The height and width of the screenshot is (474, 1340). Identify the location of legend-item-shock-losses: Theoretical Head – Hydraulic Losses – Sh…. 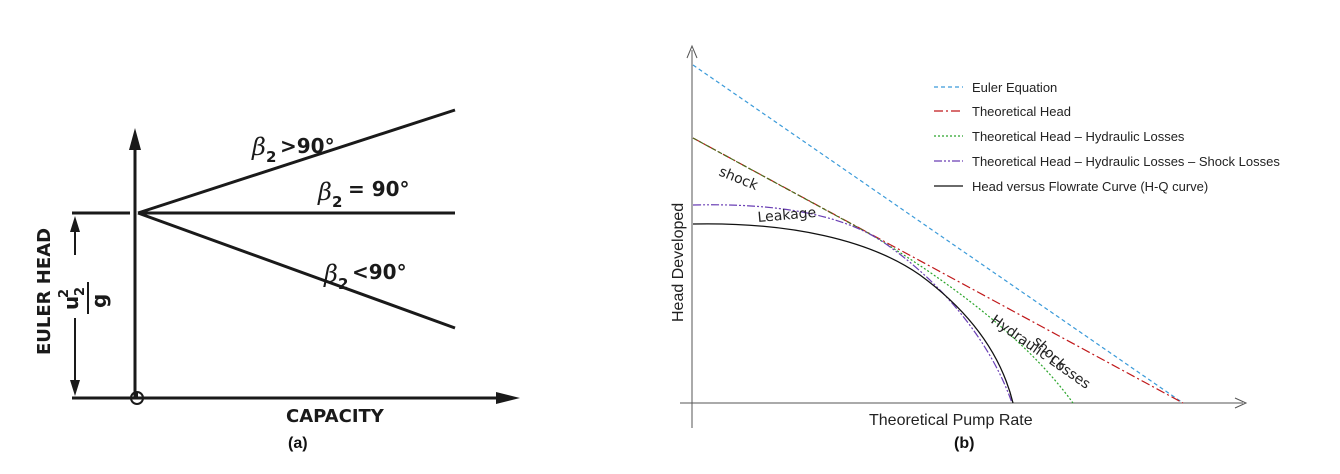
(1107, 161).